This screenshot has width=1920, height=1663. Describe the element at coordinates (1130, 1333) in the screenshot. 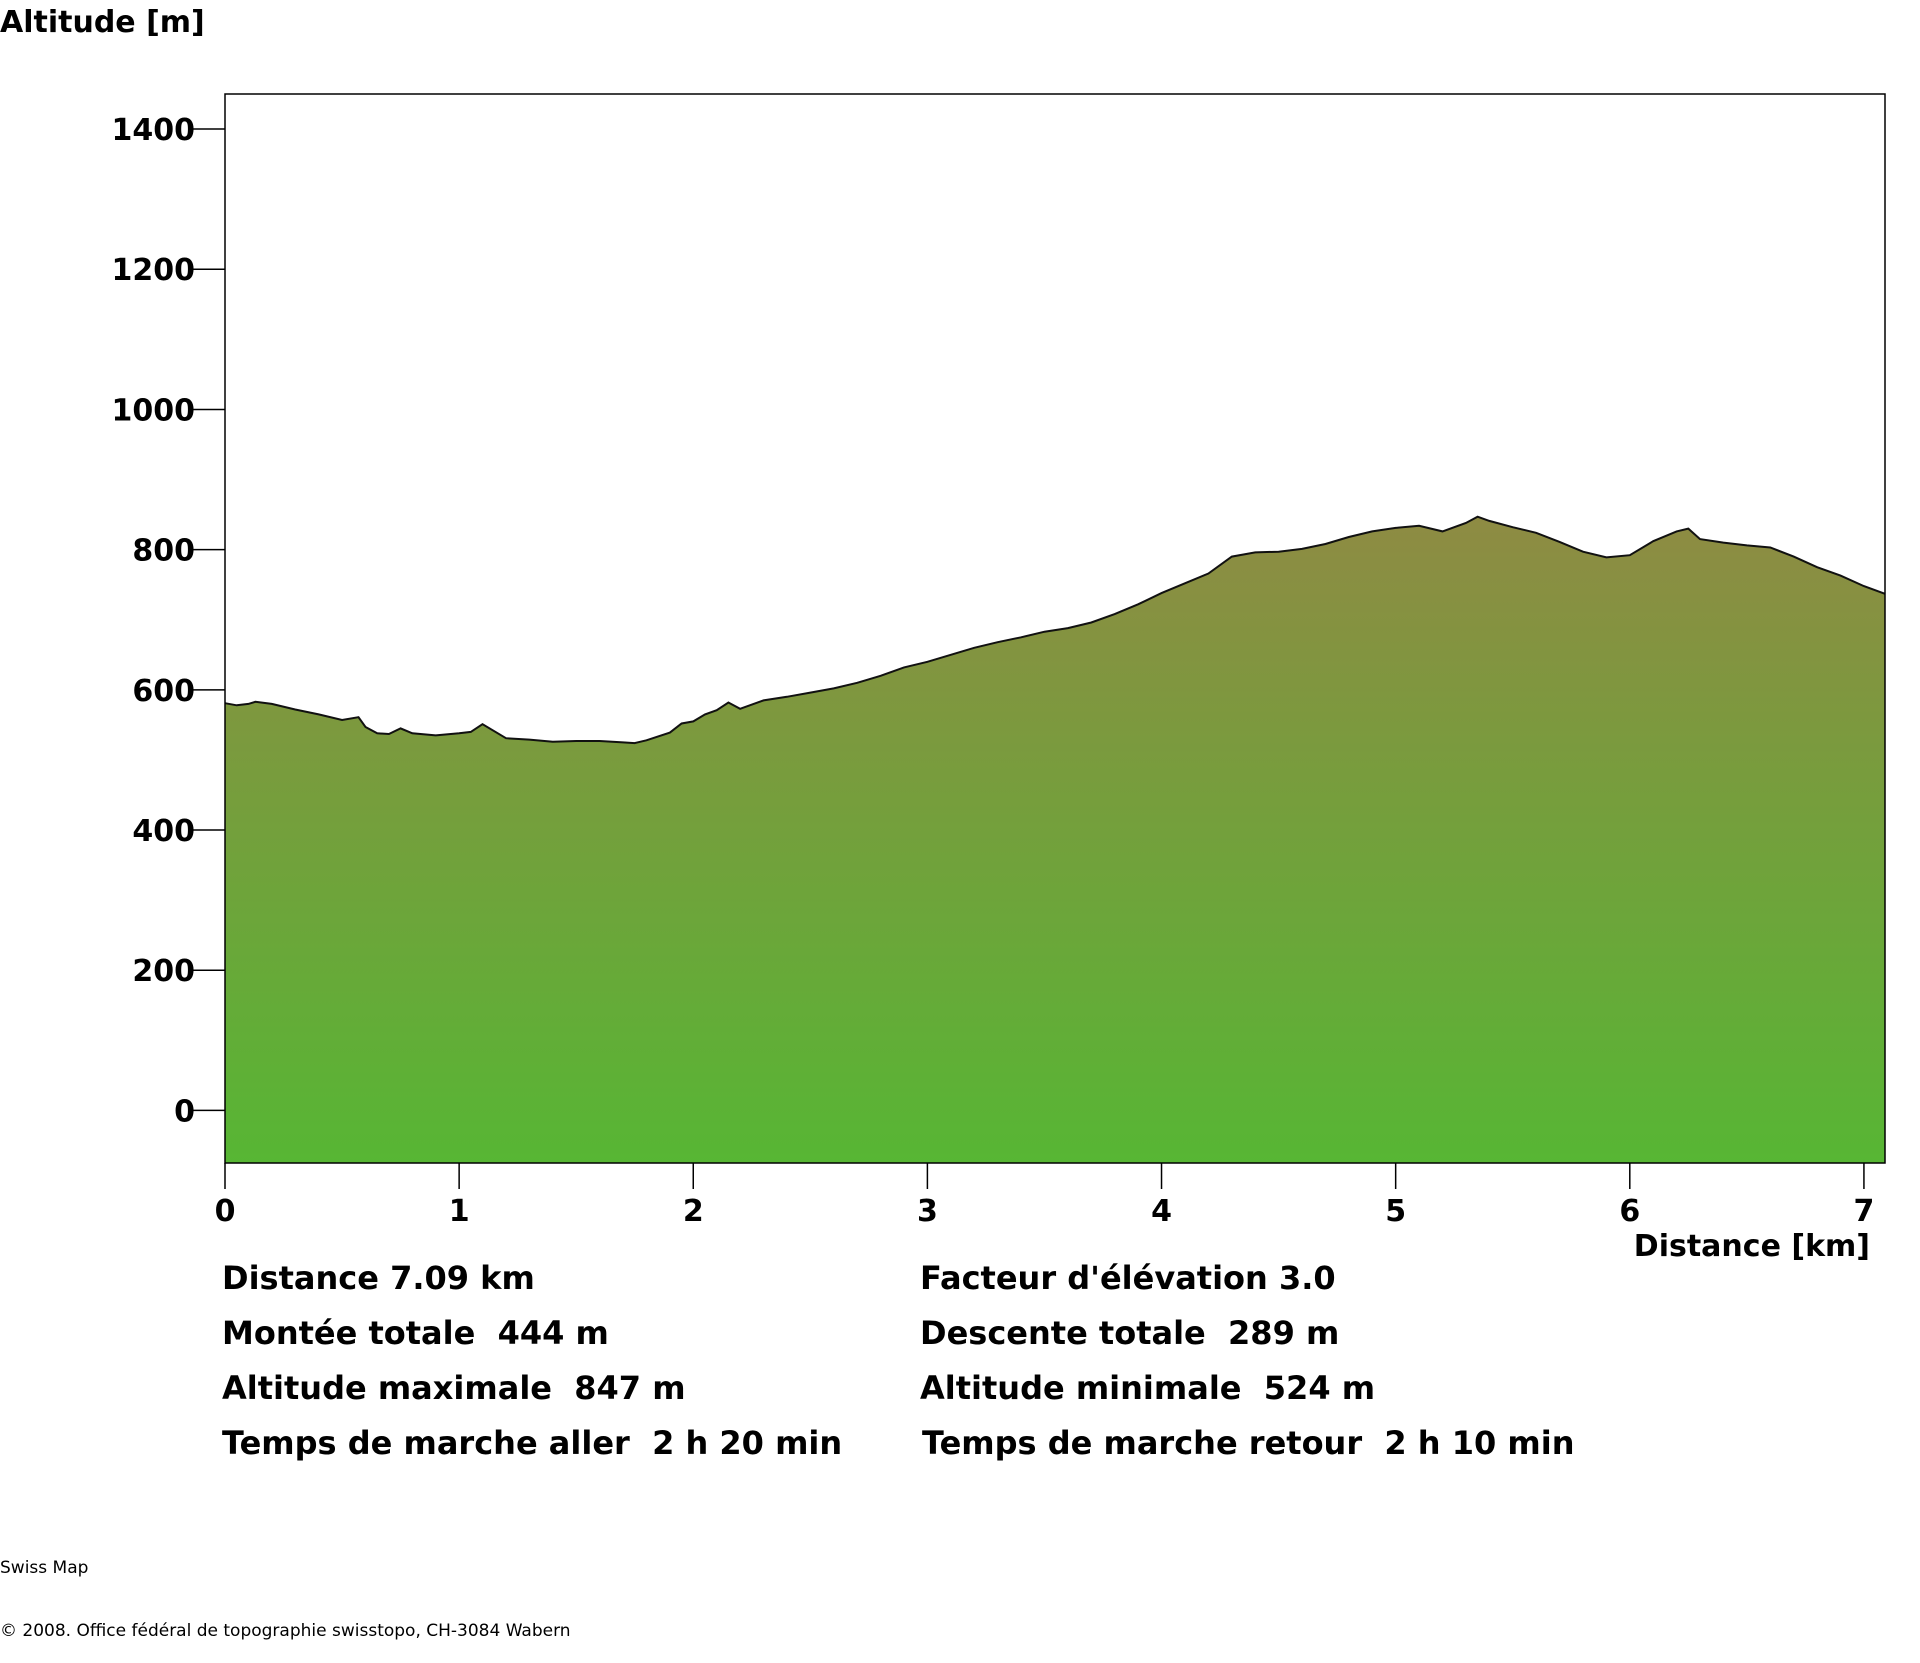

I see `stat-total-descent: Descente totale 289 m` at that location.